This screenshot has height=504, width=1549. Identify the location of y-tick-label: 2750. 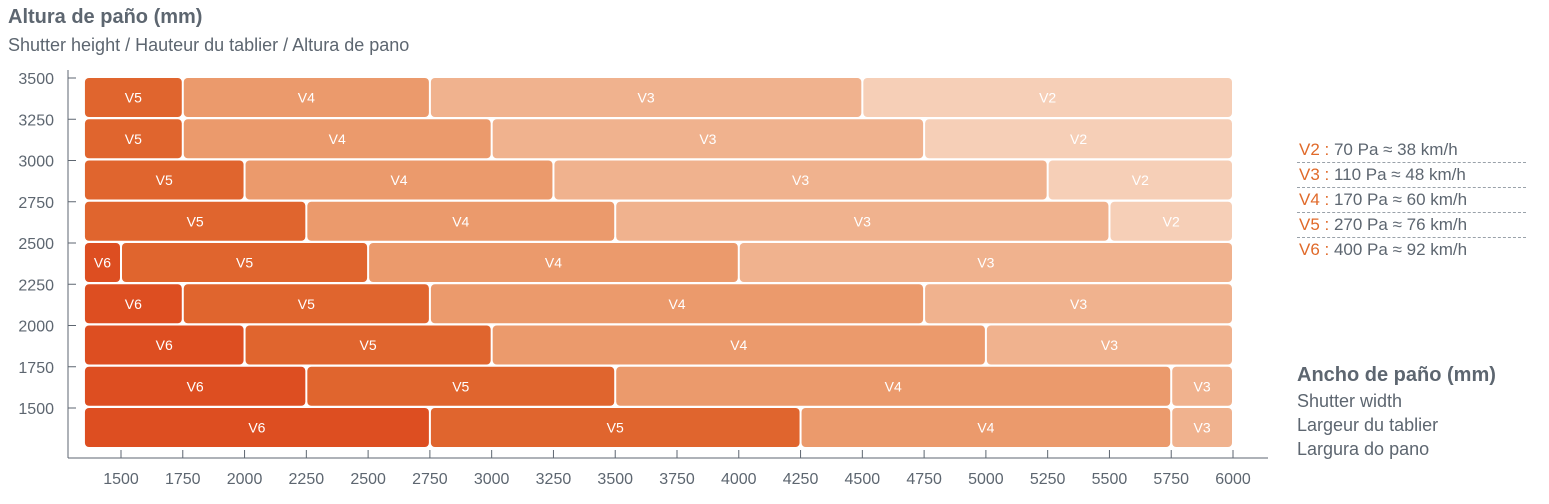
(36, 203).